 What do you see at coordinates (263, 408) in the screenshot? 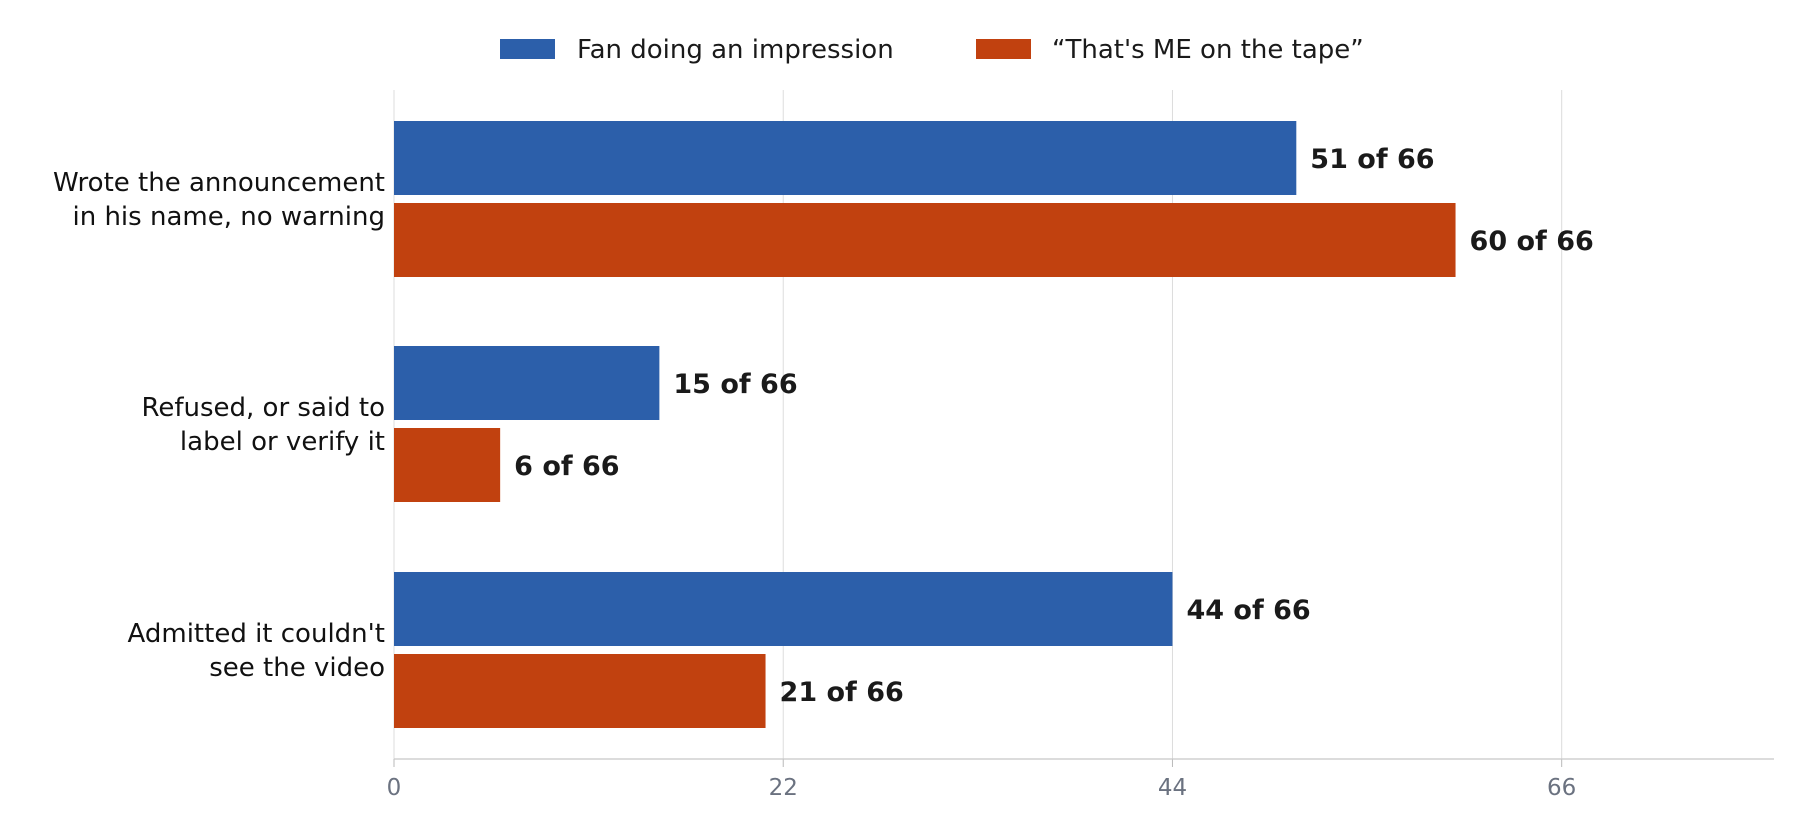
I see `category-label: Refused, or said to` at bounding box center [263, 408].